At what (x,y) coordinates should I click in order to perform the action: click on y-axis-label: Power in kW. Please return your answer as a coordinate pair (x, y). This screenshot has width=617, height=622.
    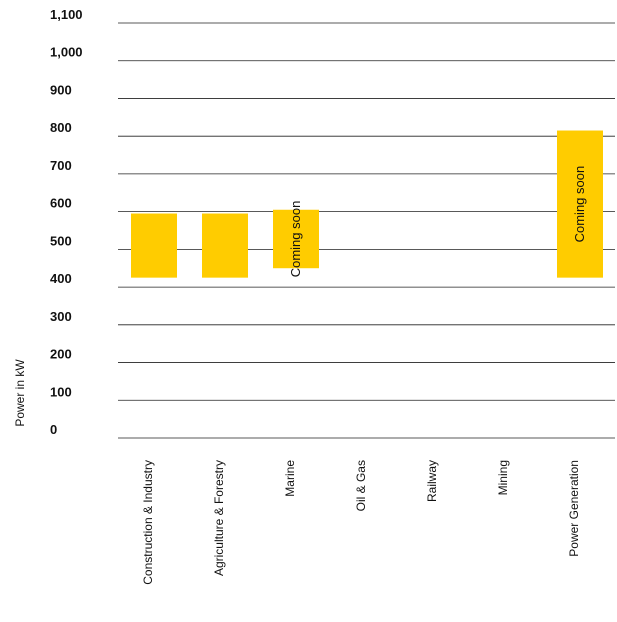
    Looking at the image, I should click on (20, 393).